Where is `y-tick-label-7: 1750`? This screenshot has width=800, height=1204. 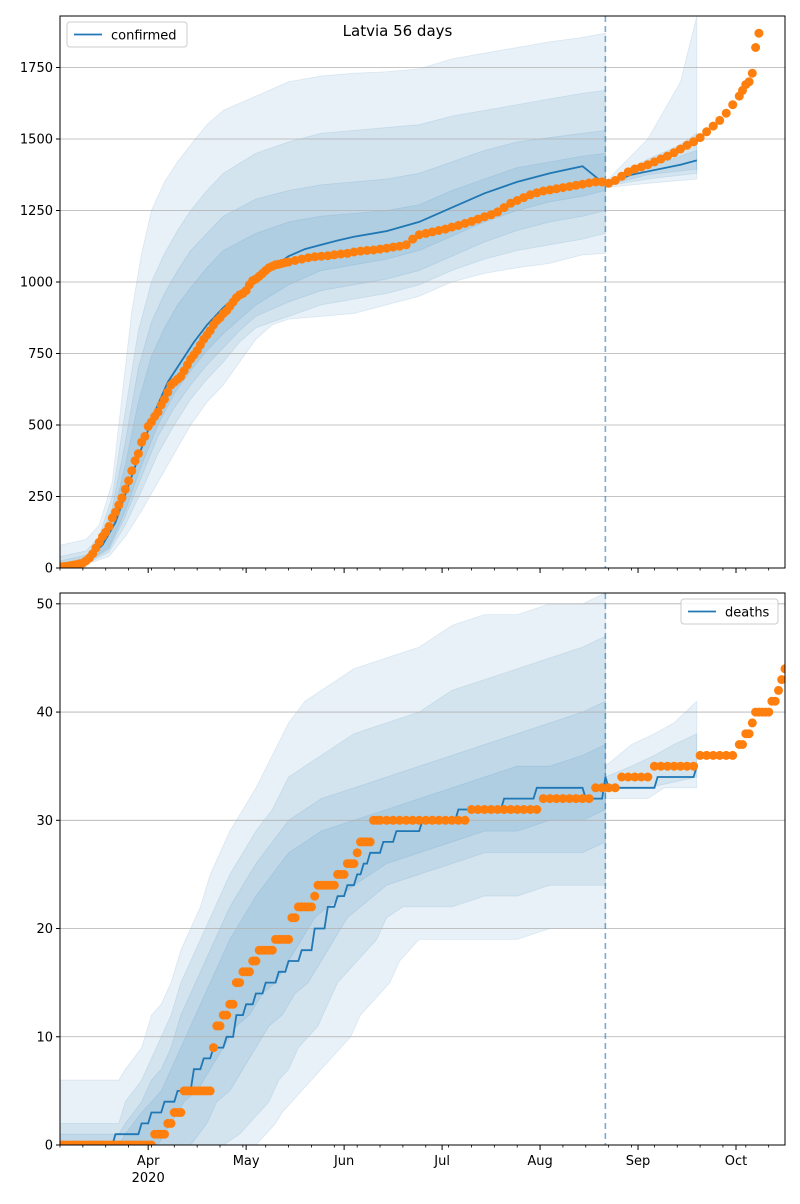
y-tick-label-7: 1750 is located at coordinates (36, 68).